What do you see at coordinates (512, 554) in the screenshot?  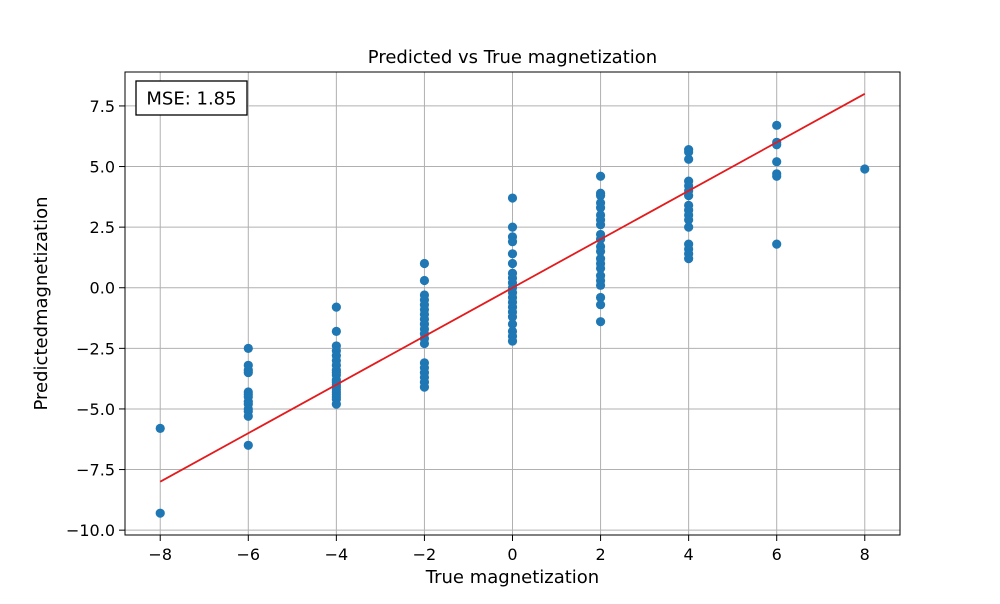 I see `x-tick-label: 0` at bounding box center [512, 554].